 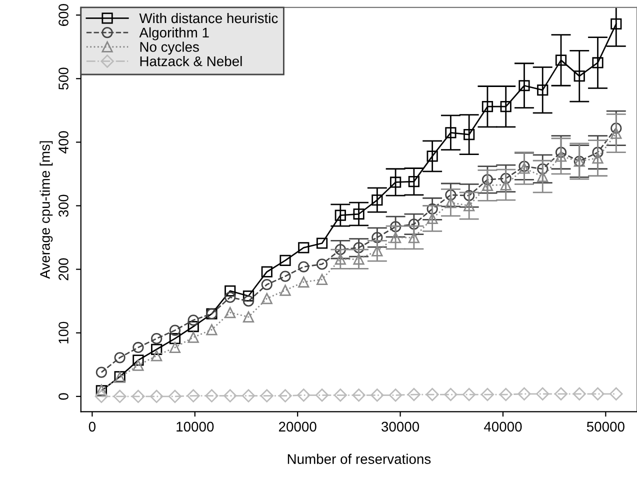 I want to click on y-tick-label: 300, so click(x=63, y=205).